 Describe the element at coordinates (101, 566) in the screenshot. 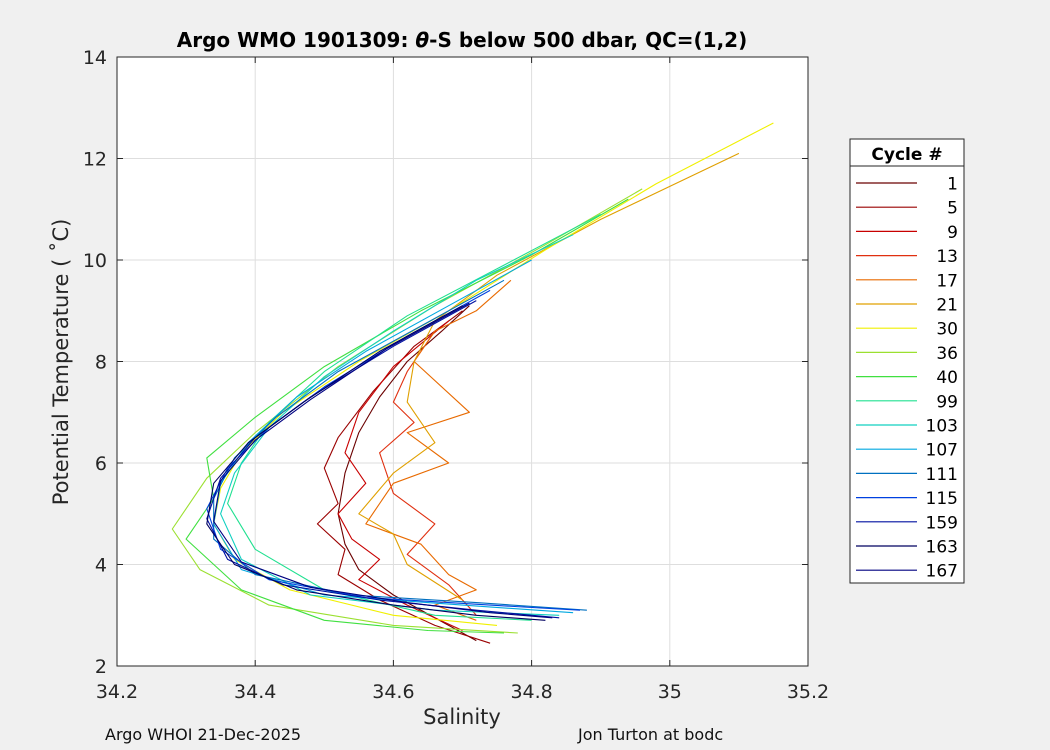

I see `y-tick-label: 4` at that location.